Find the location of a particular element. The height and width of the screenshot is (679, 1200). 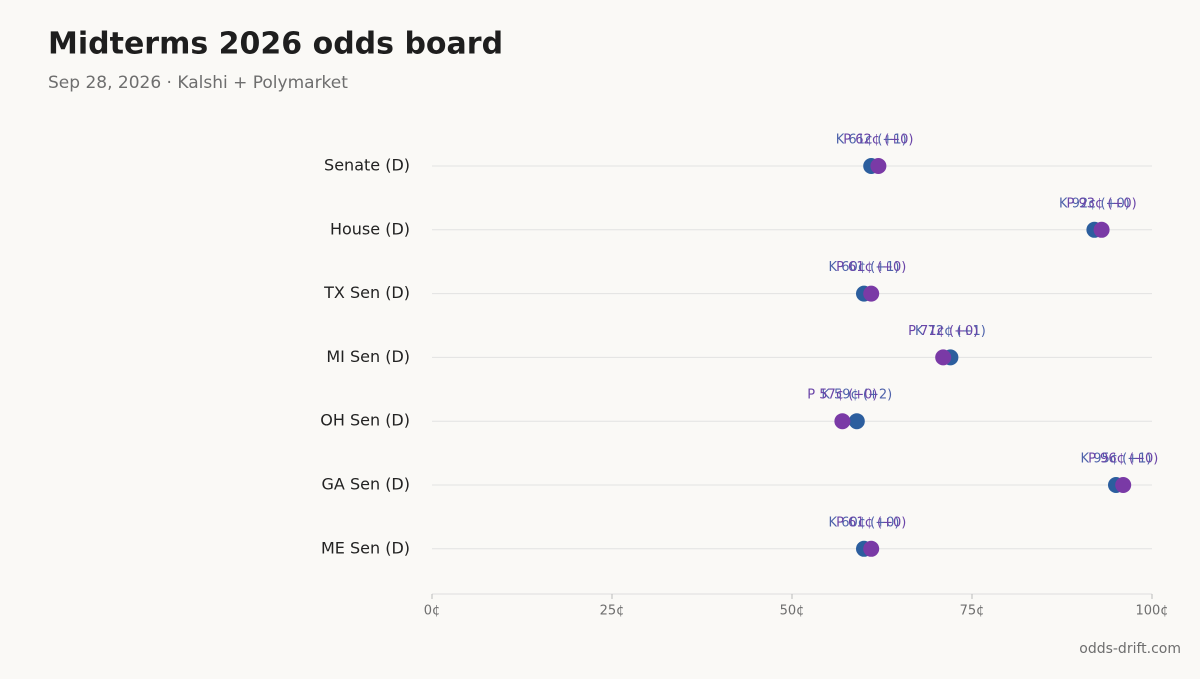

category-label: GA Sen (D) is located at coordinates (366, 484).